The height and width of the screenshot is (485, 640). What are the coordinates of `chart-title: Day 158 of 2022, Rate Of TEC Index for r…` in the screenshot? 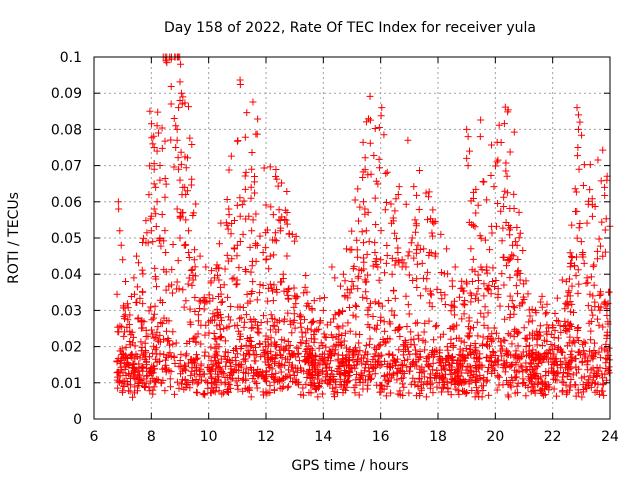 It's located at (350, 28).